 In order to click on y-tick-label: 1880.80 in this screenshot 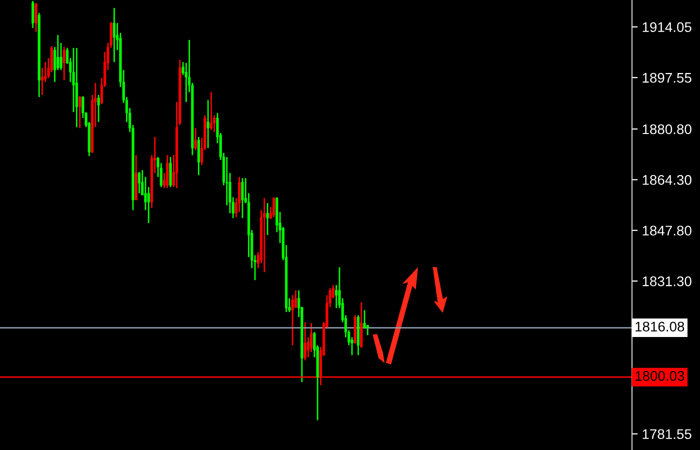, I will do `click(667, 129)`.